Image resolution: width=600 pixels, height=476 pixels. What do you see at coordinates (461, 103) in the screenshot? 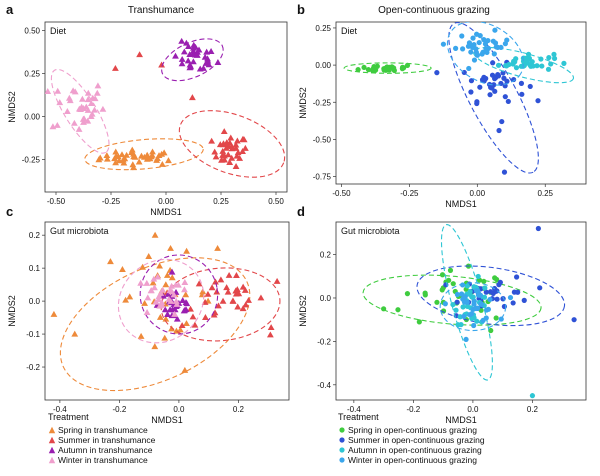
I see `plot-frame-b` at bounding box center [461, 103].